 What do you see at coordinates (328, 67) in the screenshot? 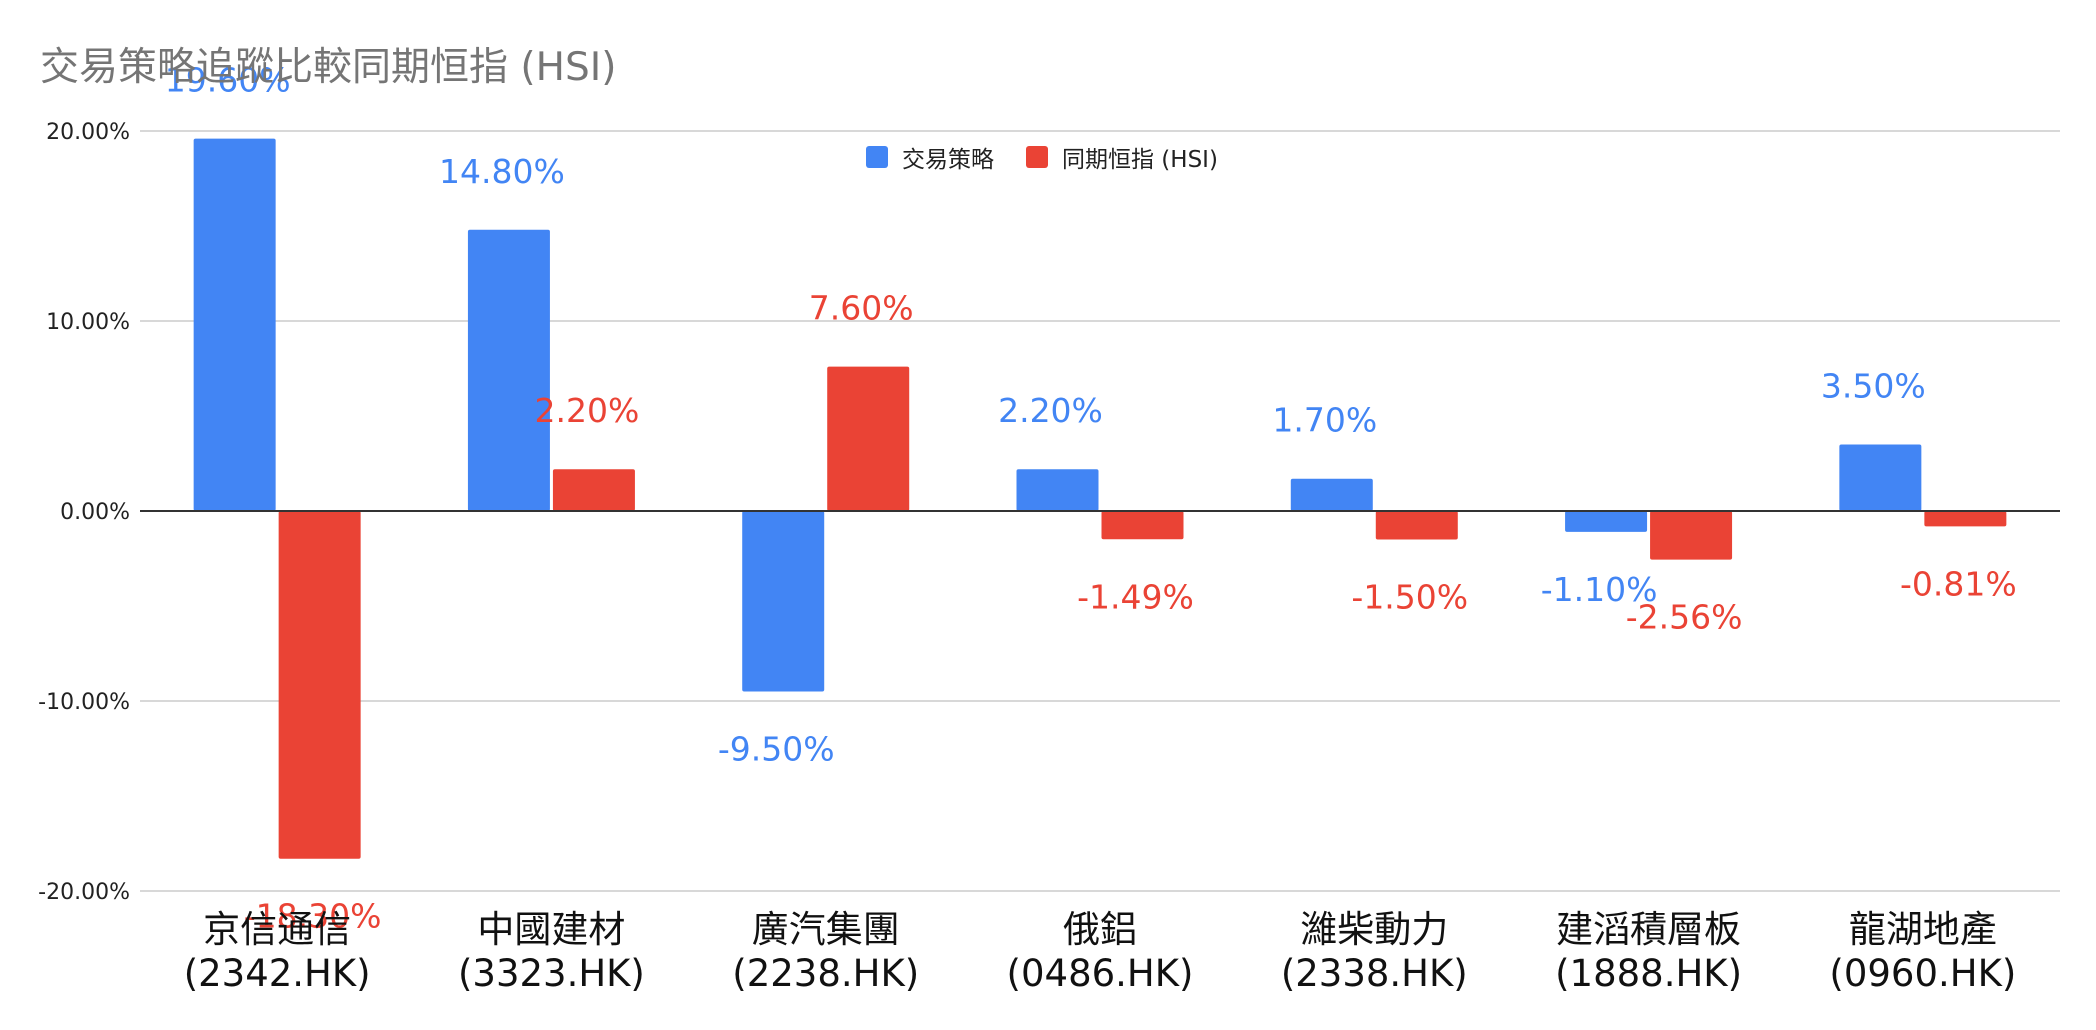
I see `chart-title: 交易策略追蹤比較同期恒指 (HSI)` at bounding box center [328, 67].